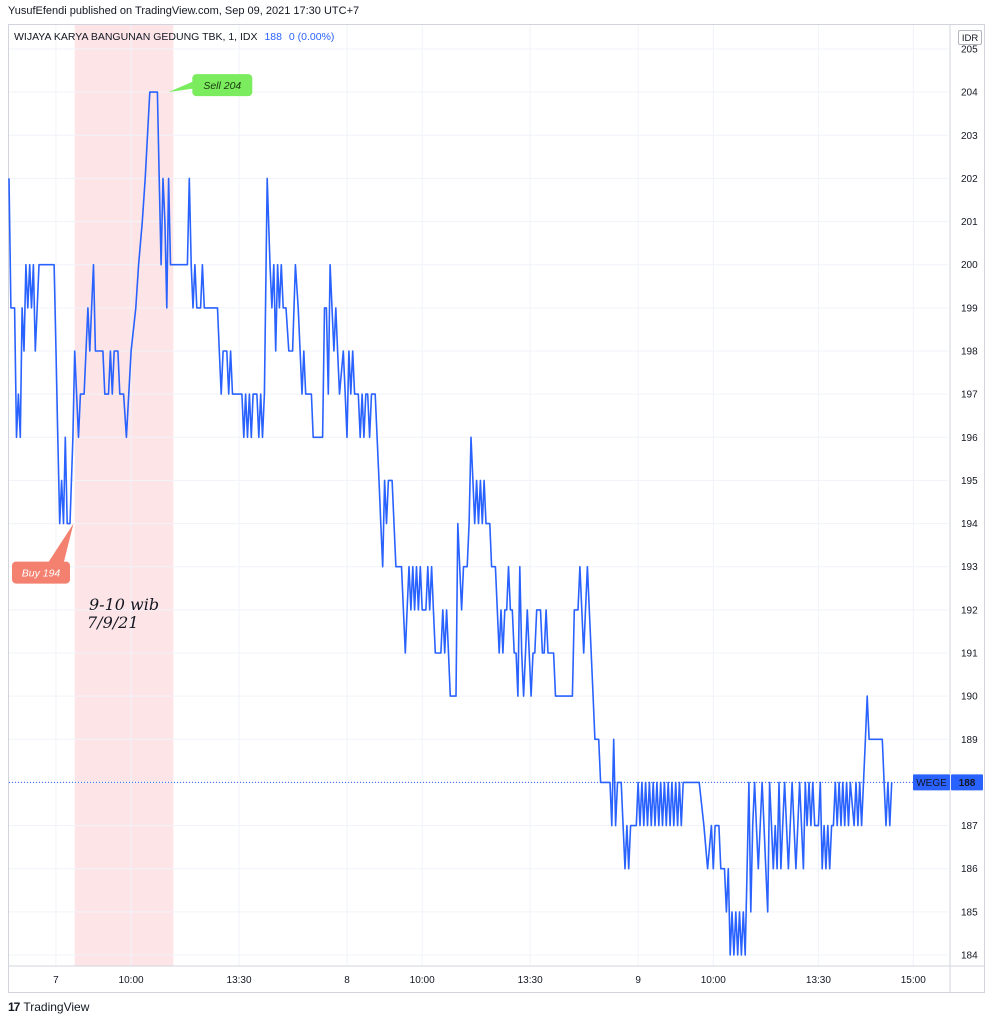  I want to click on ticker-tag-bg, so click(931, 782).